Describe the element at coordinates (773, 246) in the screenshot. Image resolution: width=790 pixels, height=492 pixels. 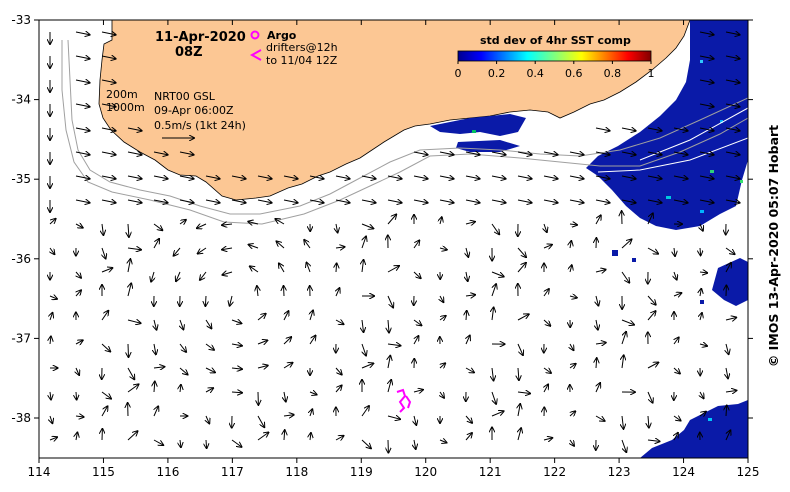
I see `copyright-label: © IMOS 13-Apr-2020 05:07 Hobart` at that location.